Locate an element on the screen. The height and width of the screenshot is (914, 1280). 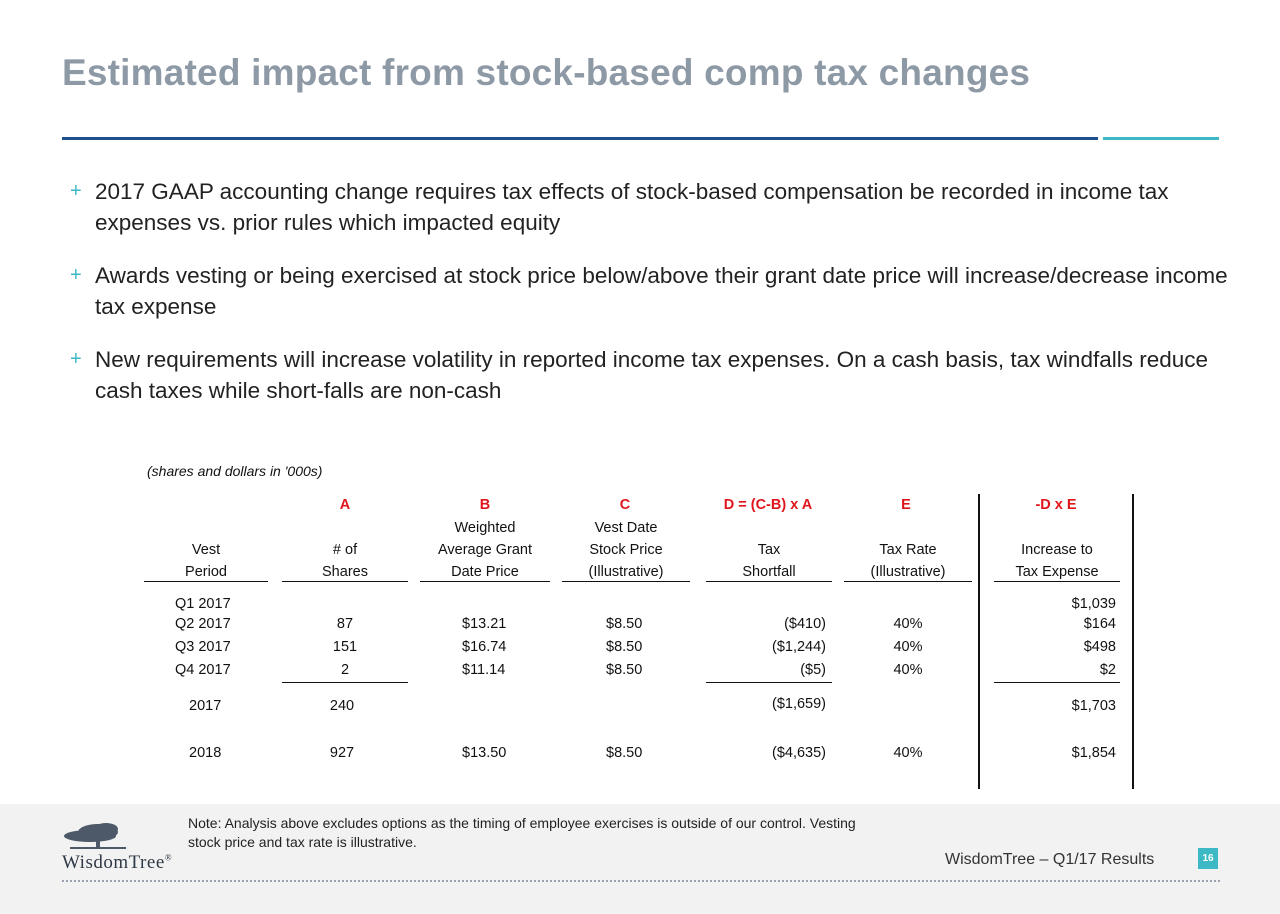
col-letter-e: E is located at coordinates (906, 505).